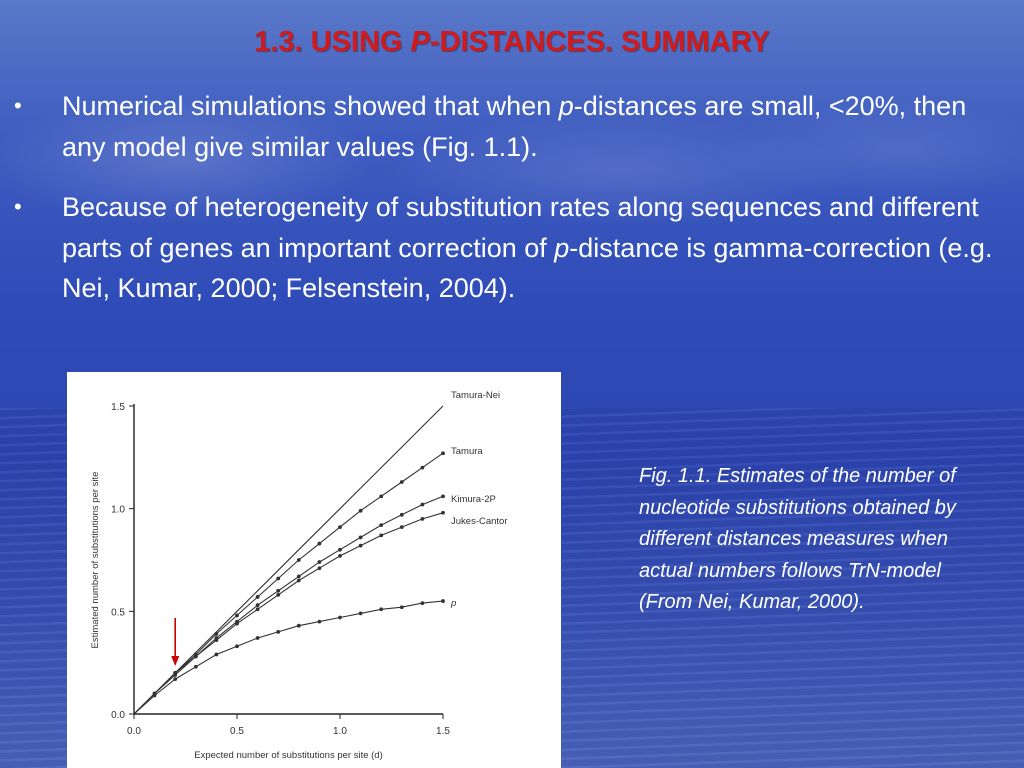  What do you see at coordinates (340, 731) in the screenshot?
I see `x-tick-label: 1.0` at bounding box center [340, 731].